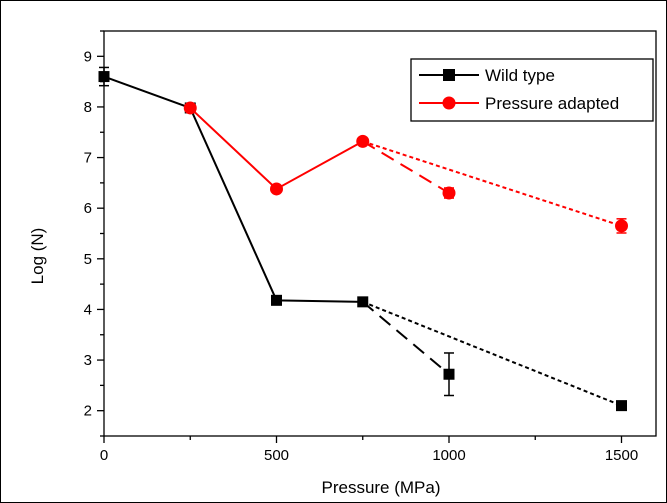 The width and height of the screenshot is (667, 503). What do you see at coordinates (552, 103) in the screenshot?
I see `legend-label-pressure-adapted: Pressure adapted` at bounding box center [552, 103].